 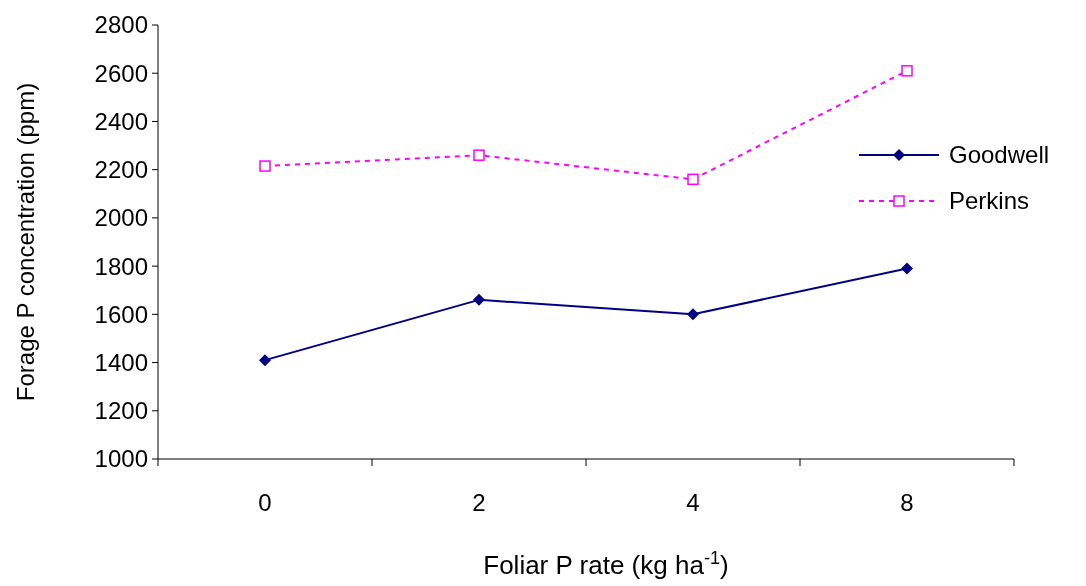 I want to click on legend-label: Goodwell, so click(x=999, y=155).